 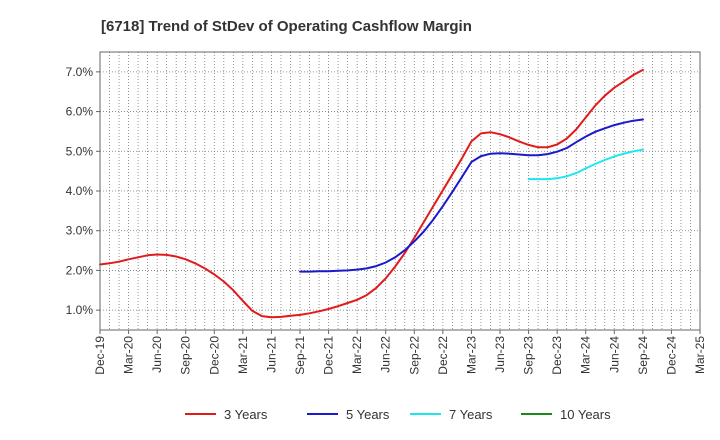 I want to click on x-tick-label: Dec-23, so click(x=557, y=355).